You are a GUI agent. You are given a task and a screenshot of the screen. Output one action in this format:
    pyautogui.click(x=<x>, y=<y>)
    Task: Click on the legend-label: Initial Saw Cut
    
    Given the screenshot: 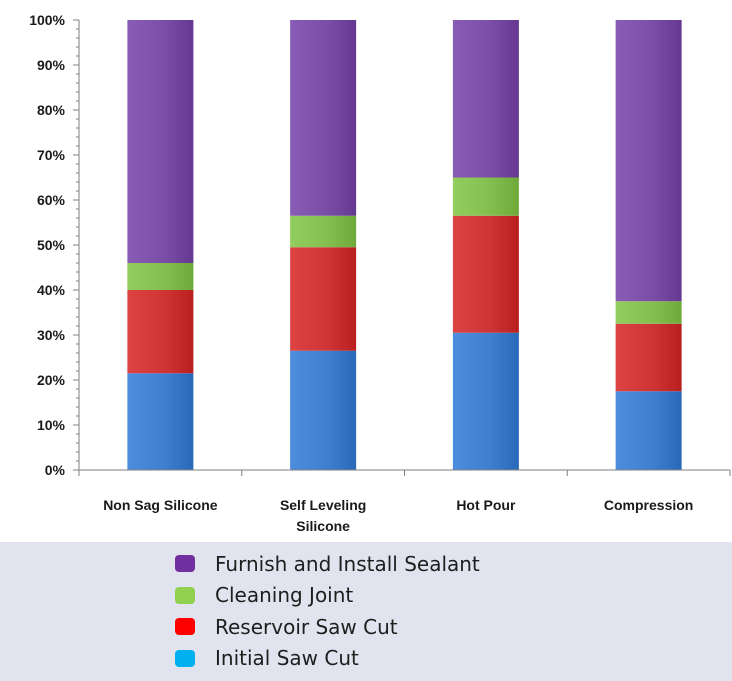 What is the action you would take?
    pyautogui.click(x=287, y=658)
    